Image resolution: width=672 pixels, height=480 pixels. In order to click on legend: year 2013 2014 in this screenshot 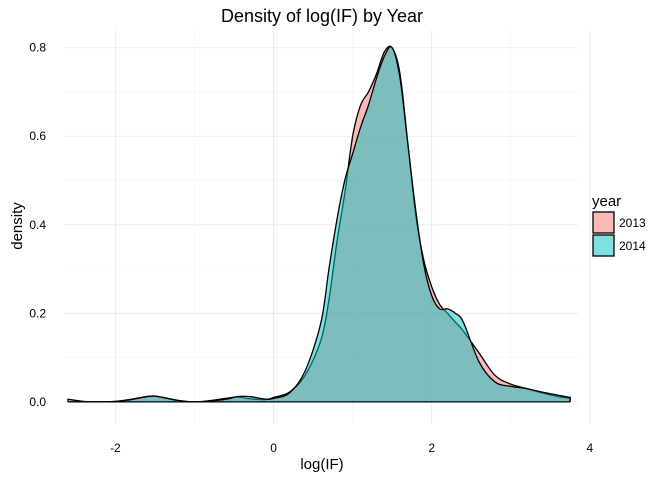, I will do `click(619, 225)`.